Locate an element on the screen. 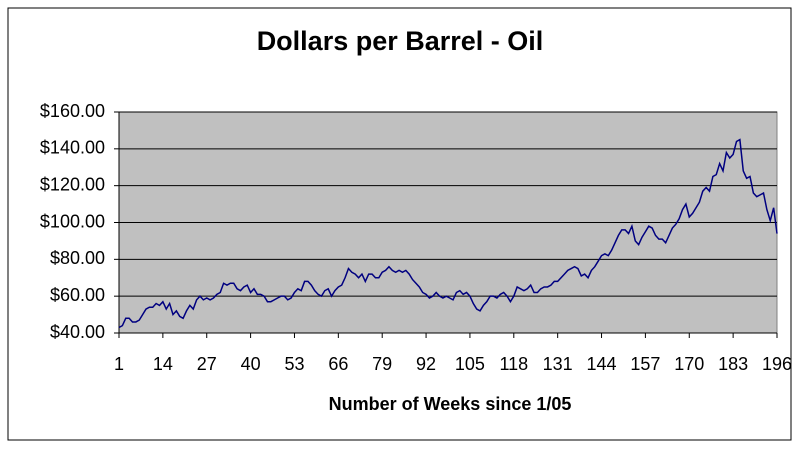 The width and height of the screenshot is (800, 449). x-tick-label: 14 is located at coordinates (163, 364).